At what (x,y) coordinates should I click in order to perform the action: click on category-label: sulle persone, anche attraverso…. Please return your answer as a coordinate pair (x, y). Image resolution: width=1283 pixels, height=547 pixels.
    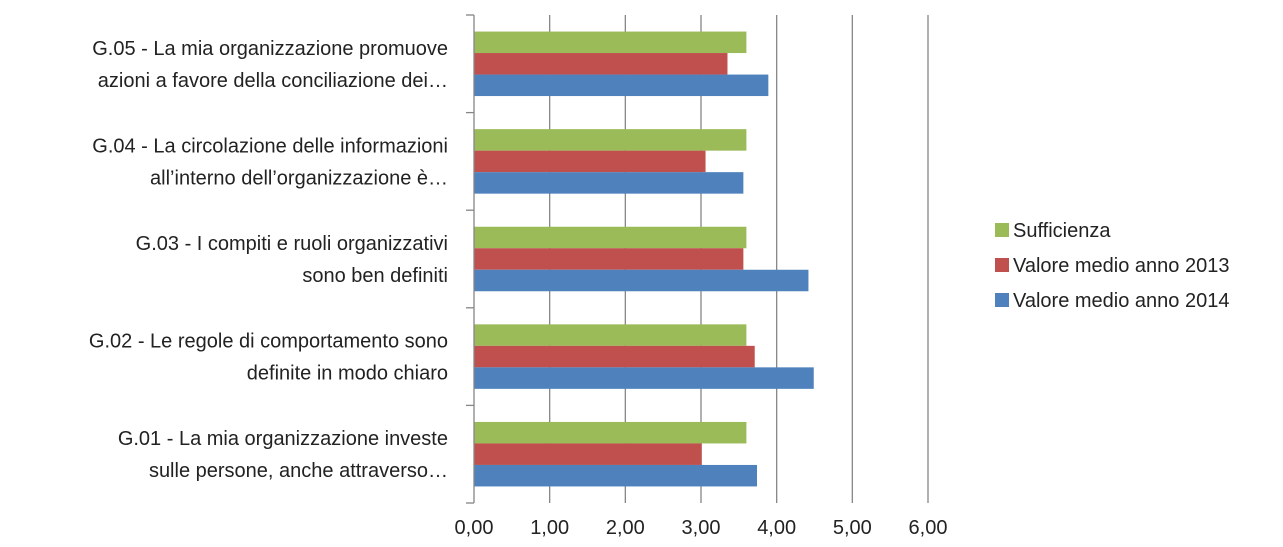
    Looking at the image, I should click on (298, 471).